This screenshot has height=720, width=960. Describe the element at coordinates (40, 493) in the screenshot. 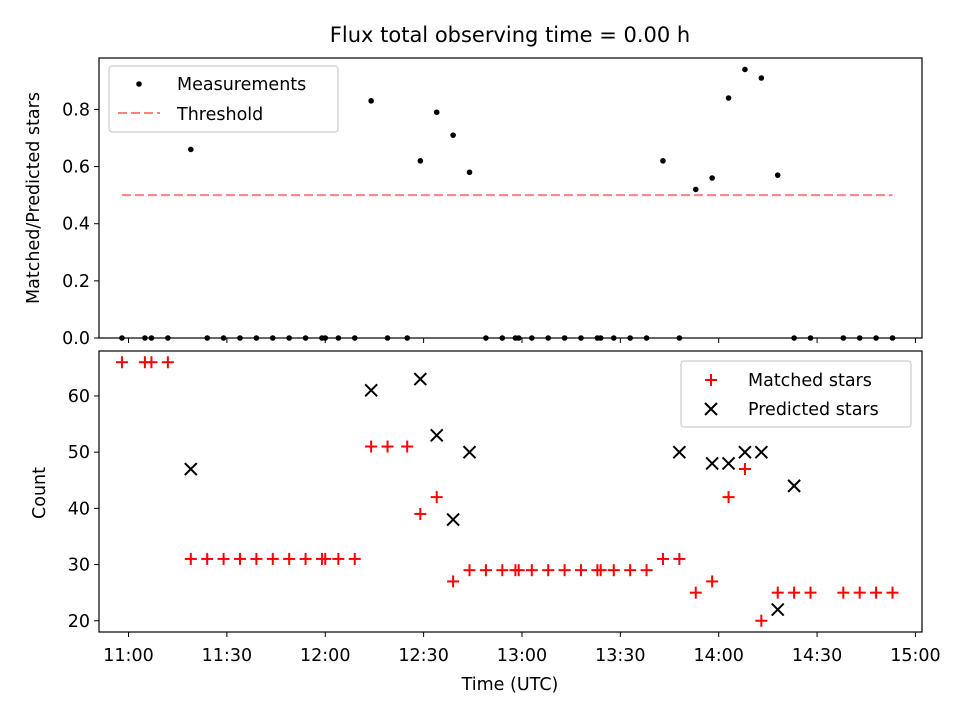

I see `bottom-y-axis-label: Count` at that location.